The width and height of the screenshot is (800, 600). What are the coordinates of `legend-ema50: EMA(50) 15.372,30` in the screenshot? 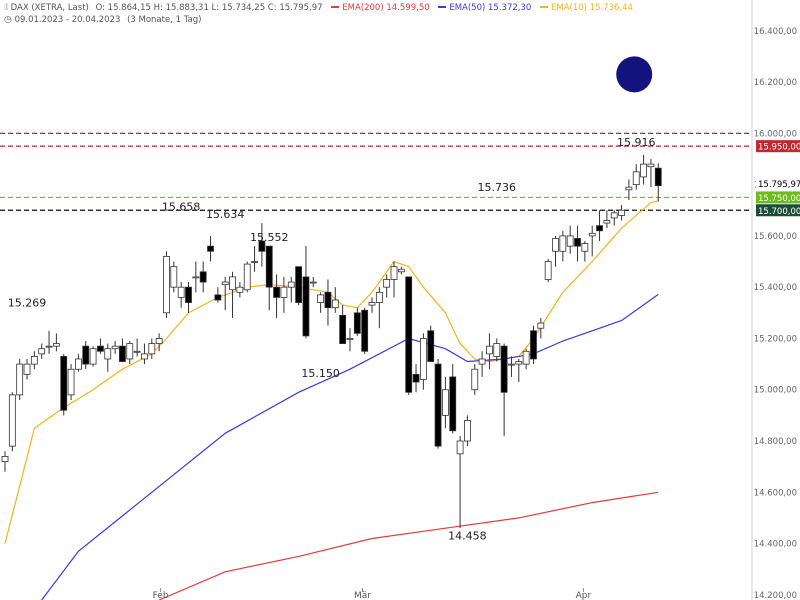 It's located at (481, 8).